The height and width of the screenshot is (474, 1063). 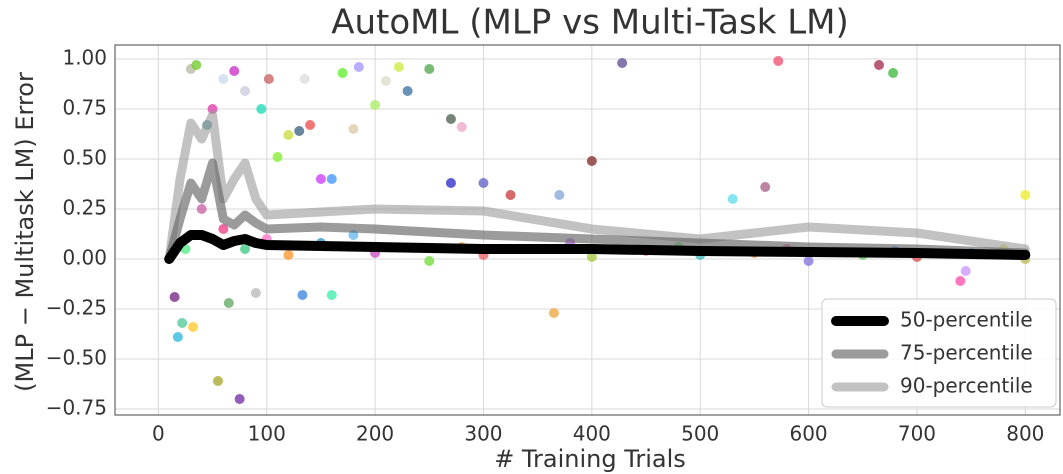 I want to click on y-tick-label: 1.00, so click(x=84, y=58).